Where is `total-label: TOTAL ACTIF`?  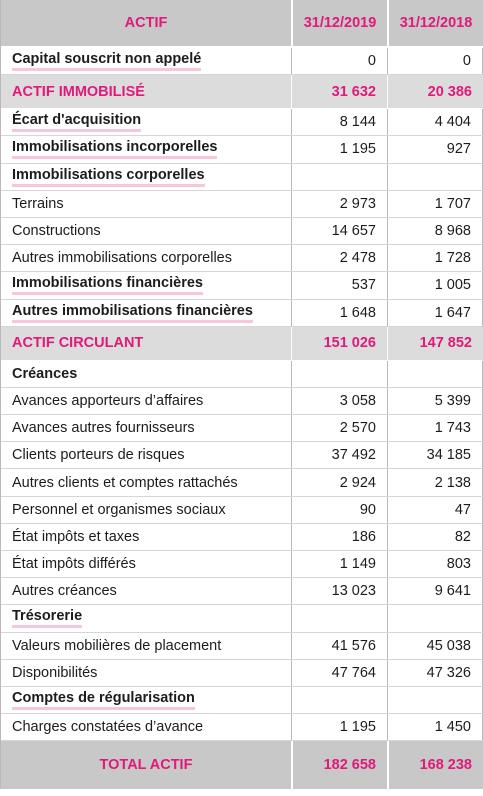 total-label: TOTAL ACTIF is located at coordinates (146, 765).